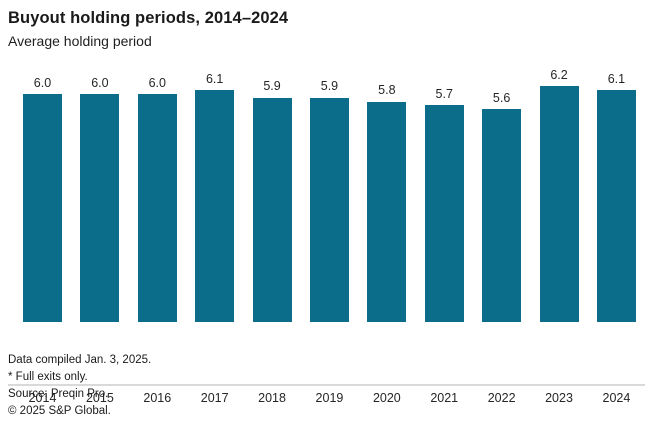  I want to click on x-axis-tick-label: 2024, so click(616, 398).